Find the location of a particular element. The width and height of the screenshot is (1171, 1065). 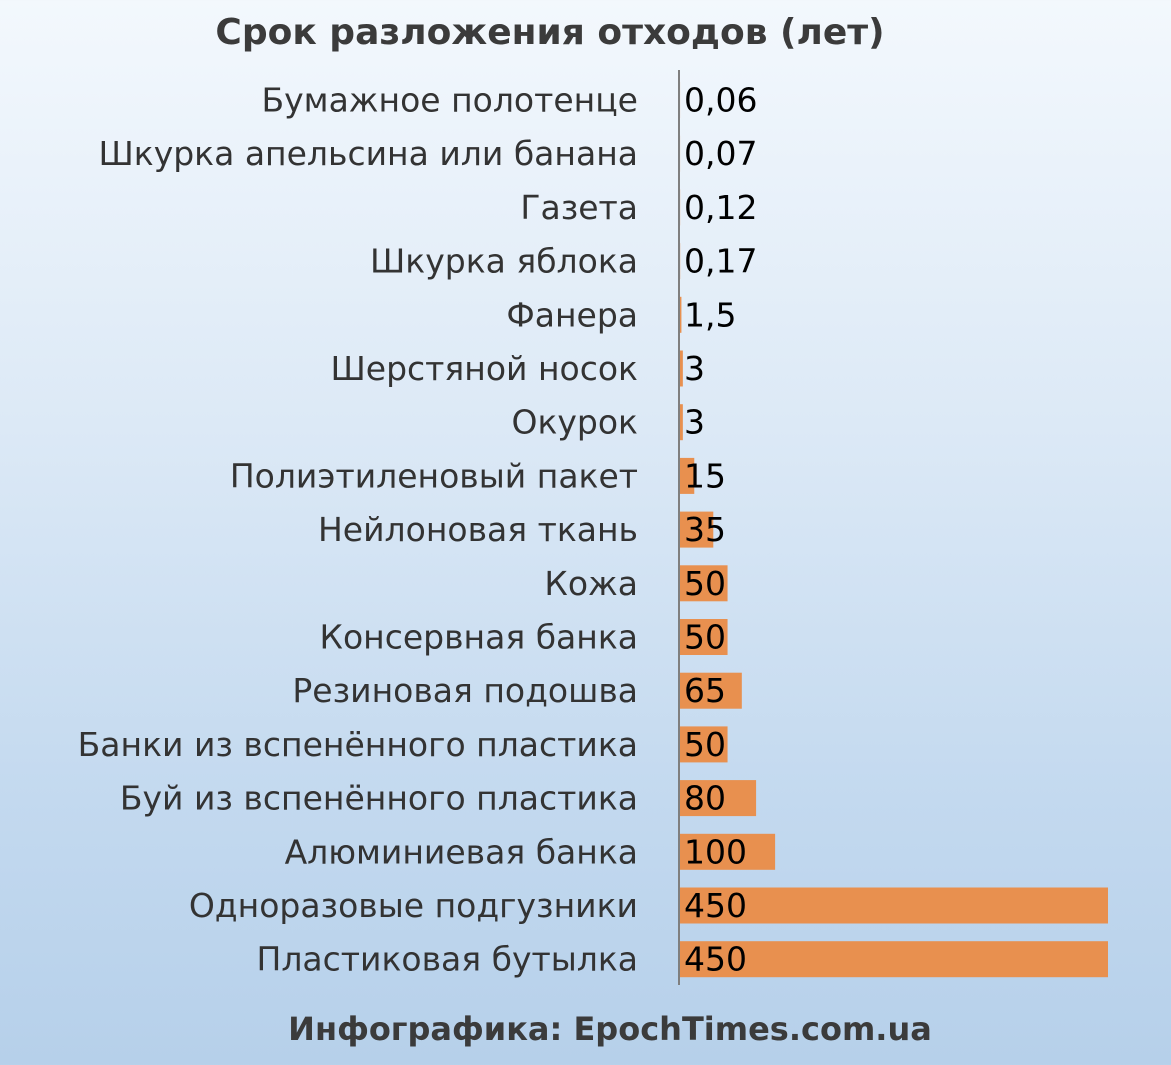

category-label: Газета is located at coordinates (579, 207).